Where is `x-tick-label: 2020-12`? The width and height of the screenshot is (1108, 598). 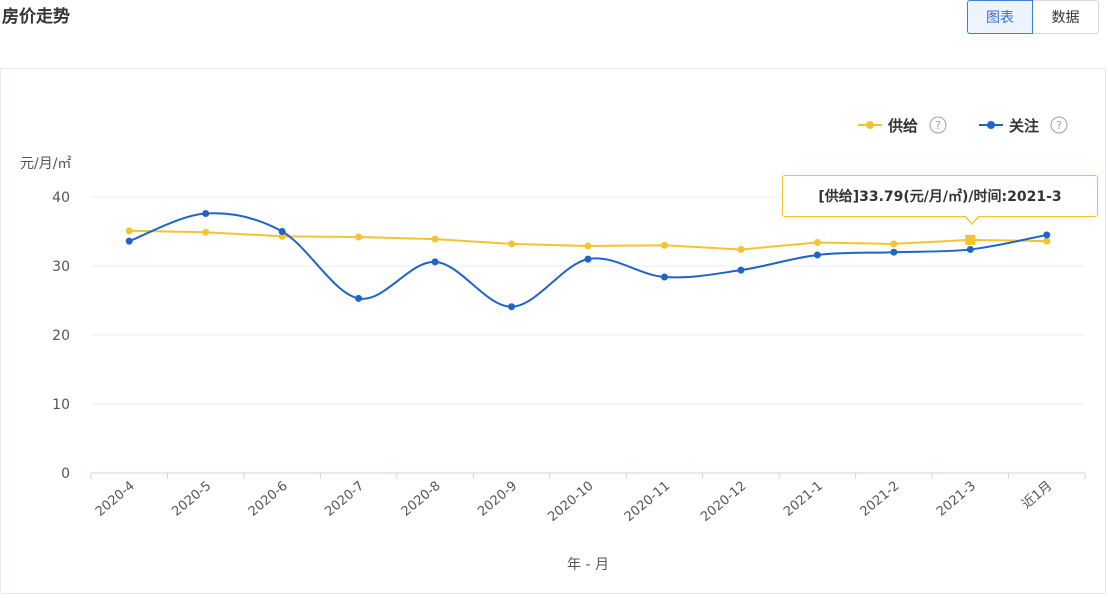
x-tick-label: 2020-12 is located at coordinates (723, 502).